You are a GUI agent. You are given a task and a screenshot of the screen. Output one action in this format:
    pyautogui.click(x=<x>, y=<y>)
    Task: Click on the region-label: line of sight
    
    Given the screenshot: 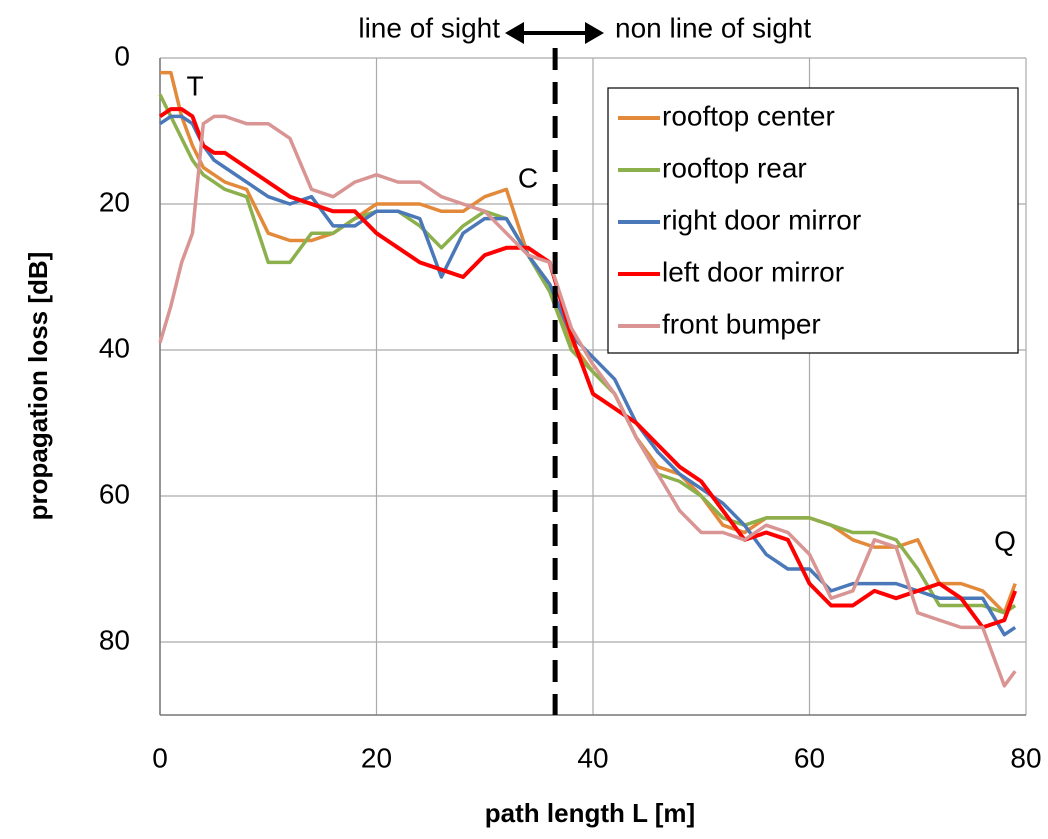 What is the action you would take?
    pyautogui.click(x=429, y=27)
    